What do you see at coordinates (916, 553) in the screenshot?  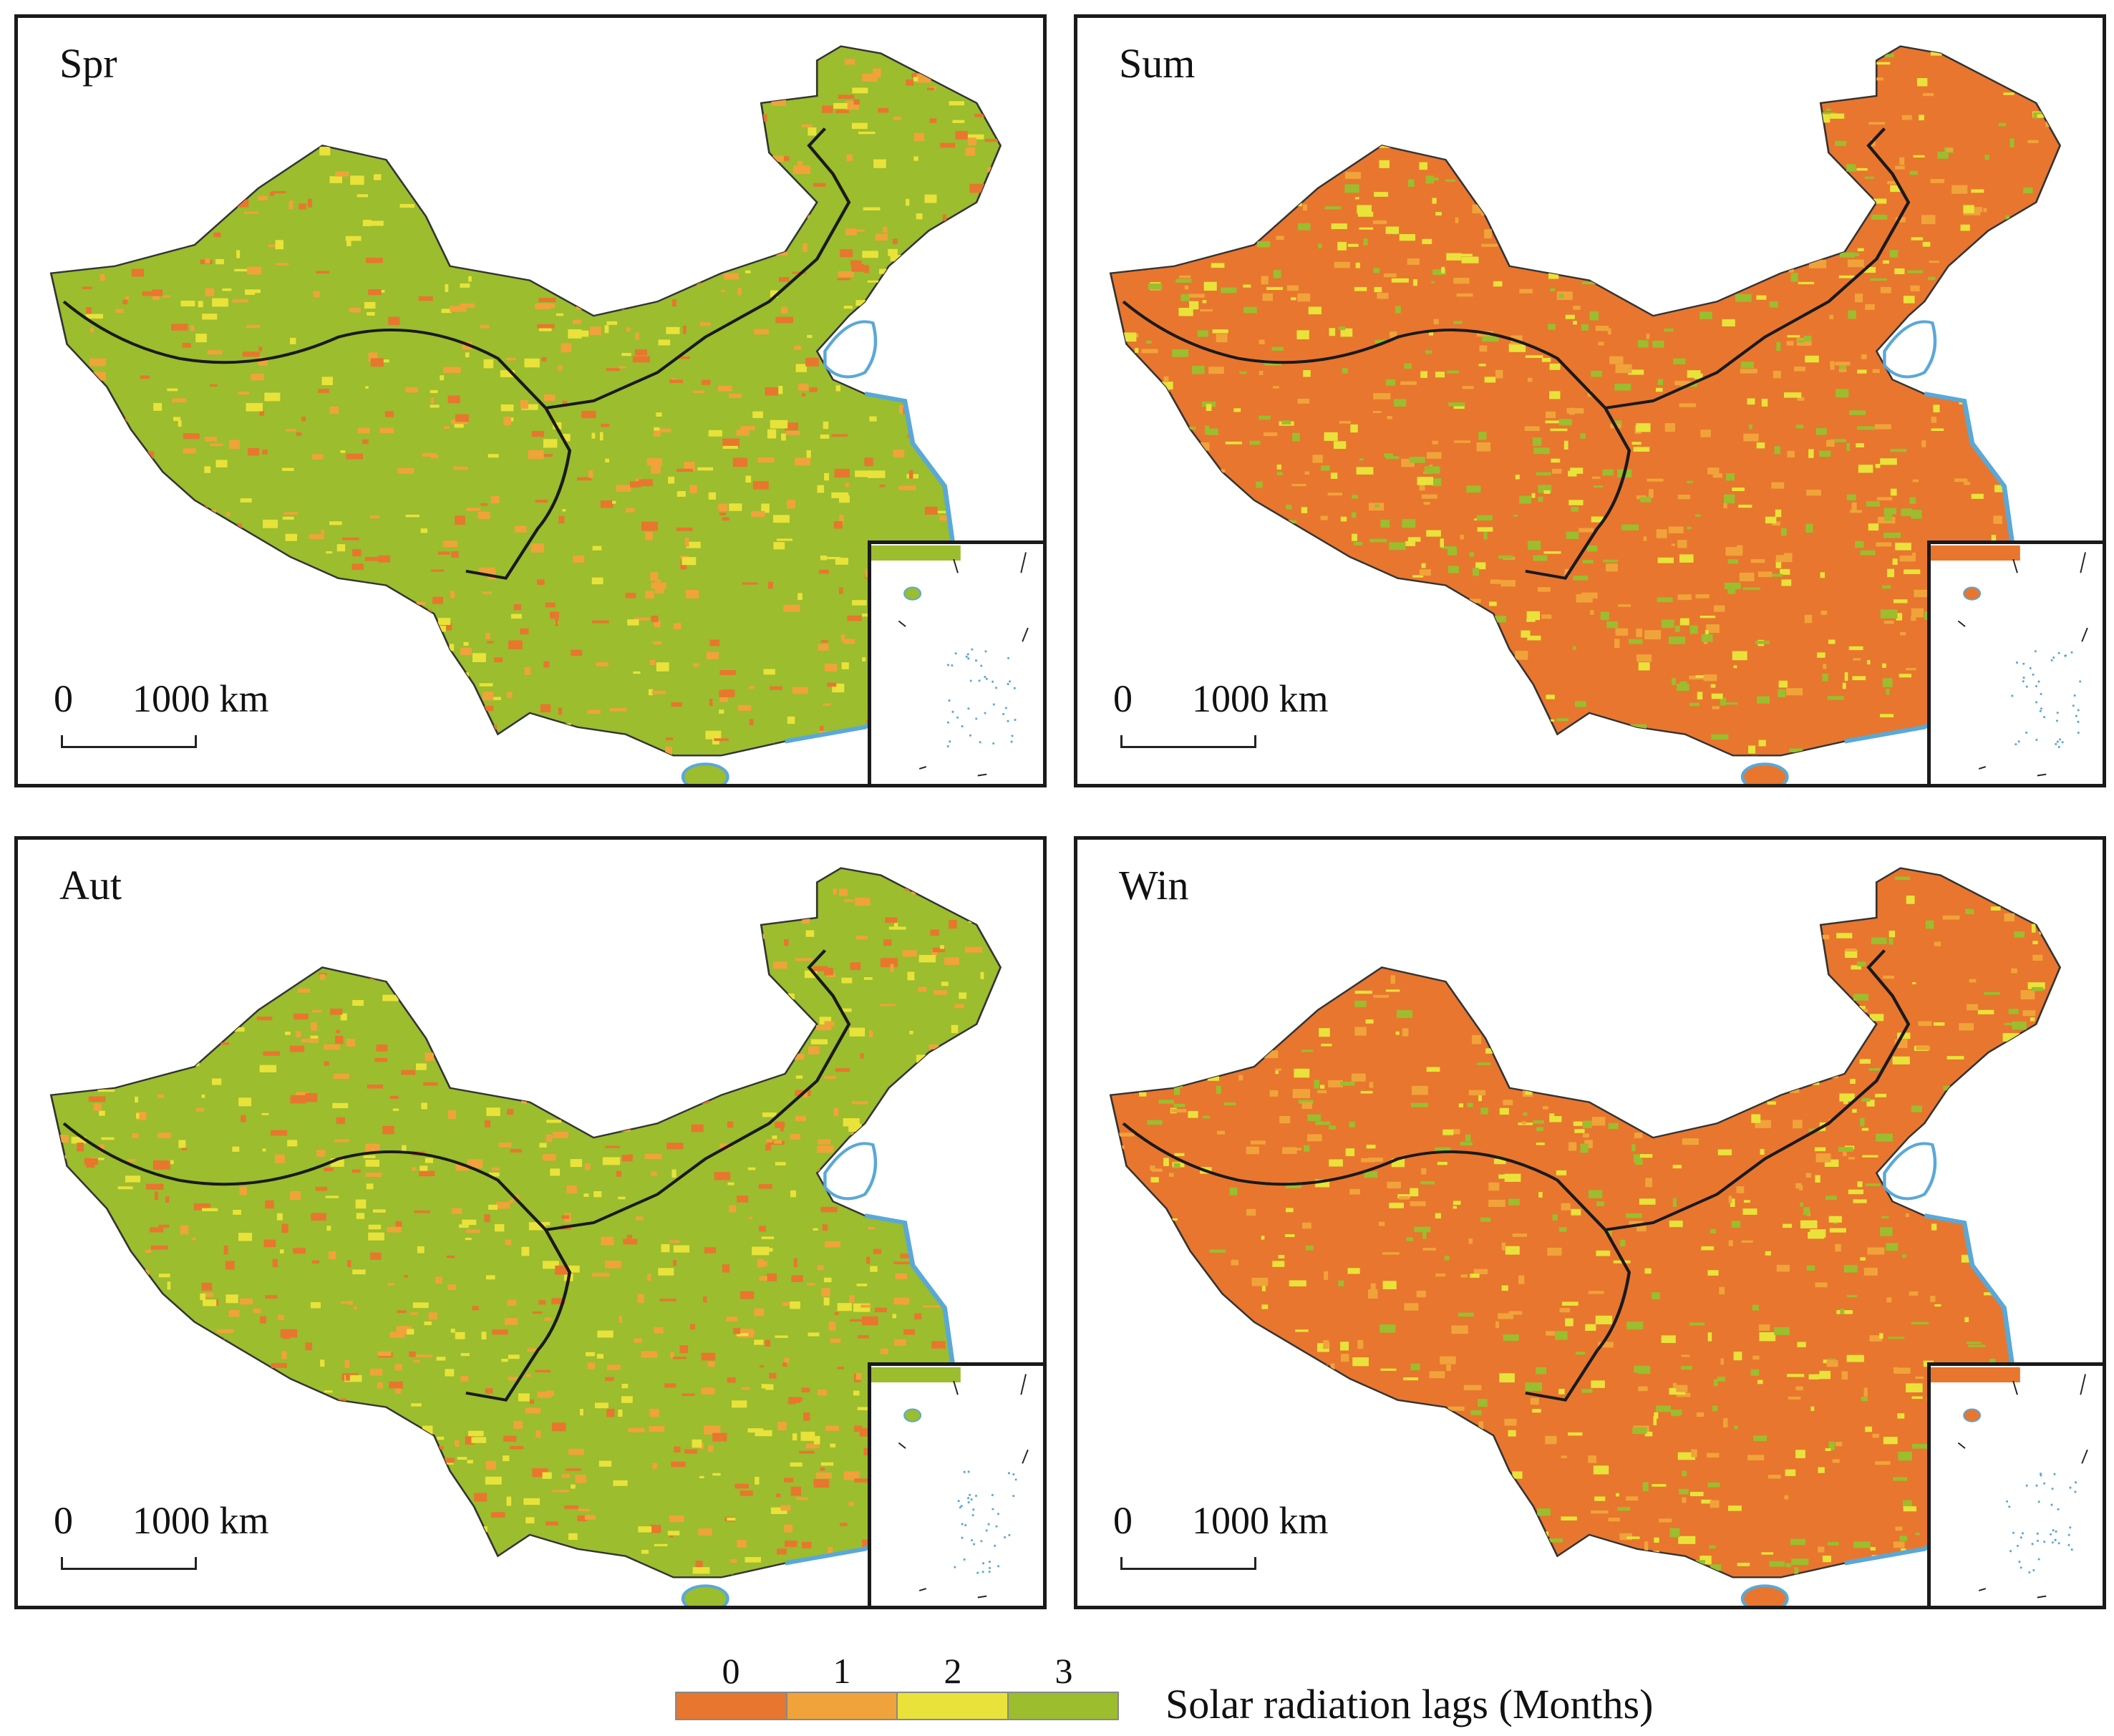 I see `inset-coast` at bounding box center [916, 553].